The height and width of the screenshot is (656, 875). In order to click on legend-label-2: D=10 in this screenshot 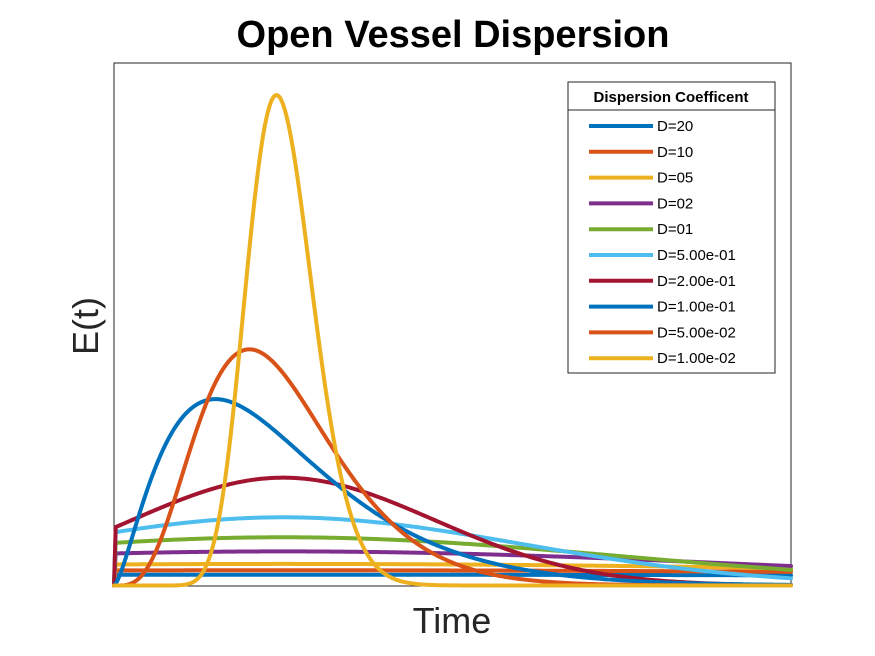, I will do `click(675, 152)`.